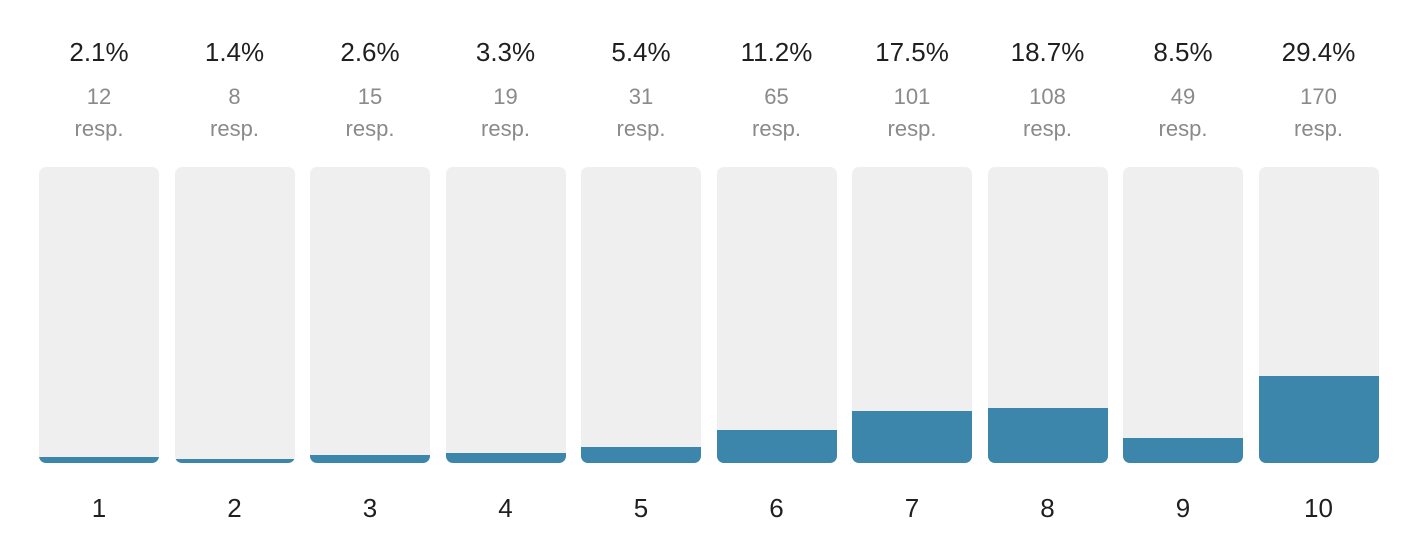 This screenshot has width=1420, height=560. I want to click on category-label: 8, so click(1047, 508).